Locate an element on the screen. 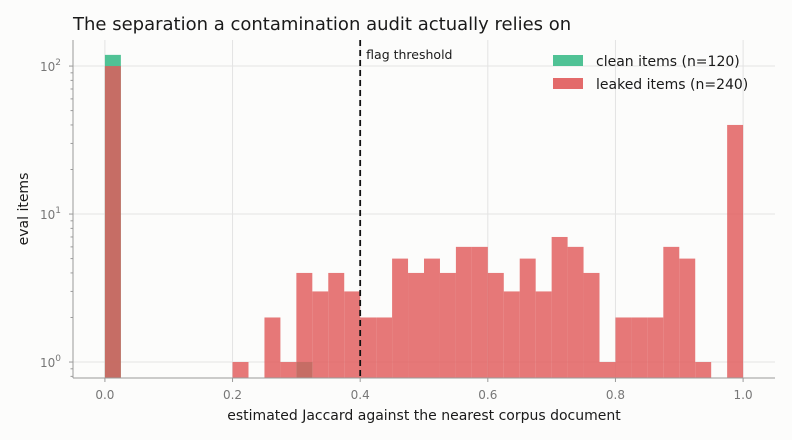 The height and width of the screenshot is (440, 792). legend-label-clean: clean items (n=120) is located at coordinates (668, 62).